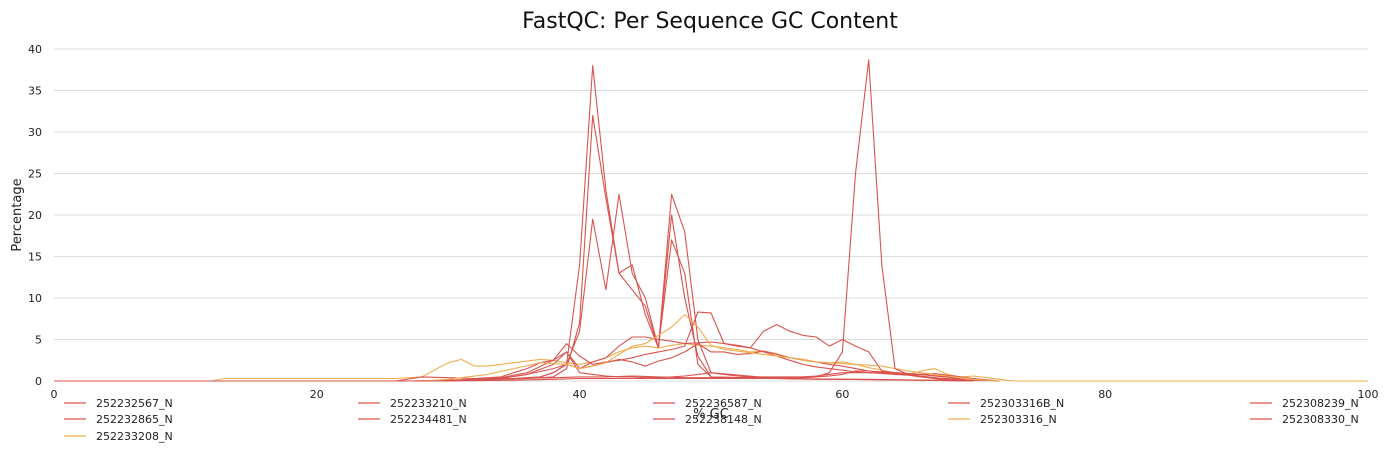 The image size is (1390, 460). What do you see at coordinates (35, 49) in the screenshot?
I see `y-tick-label: 40` at bounding box center [35, 49].